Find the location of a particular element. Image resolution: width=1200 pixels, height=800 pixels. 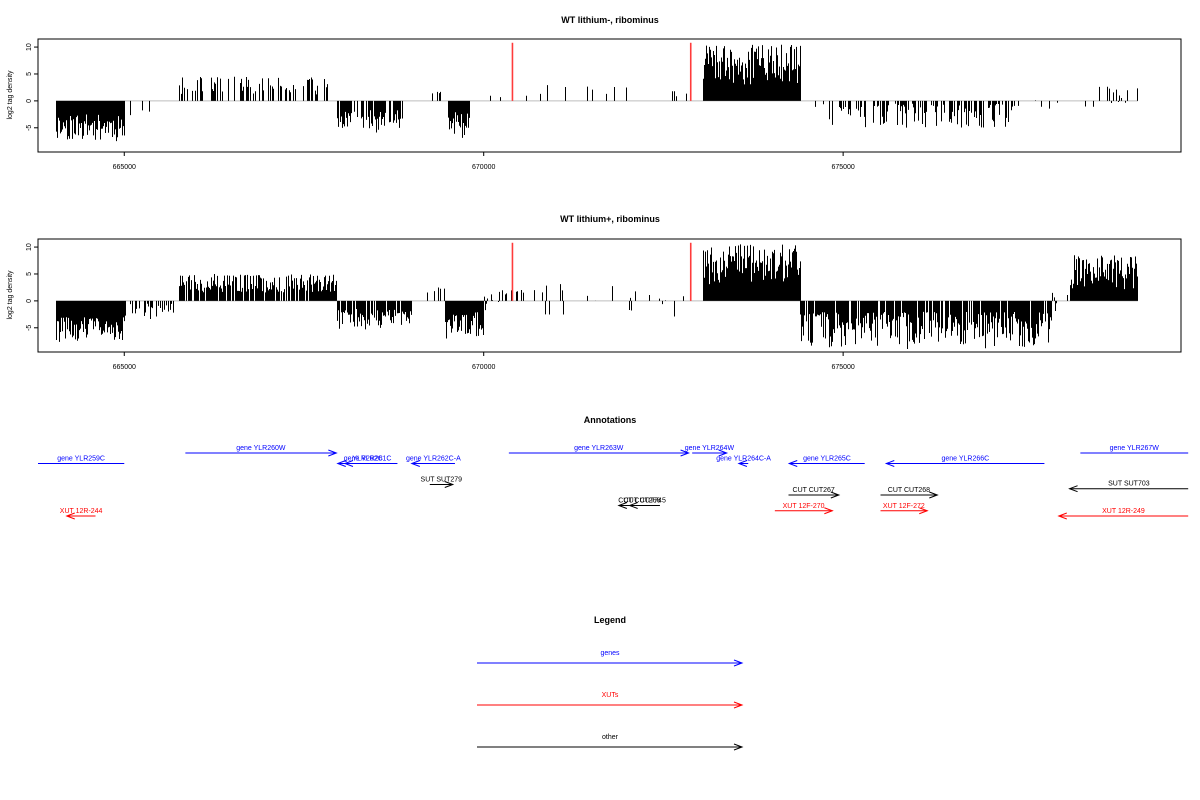

annotation-feature: gene YLR260W is located at coordinates (261, 451).